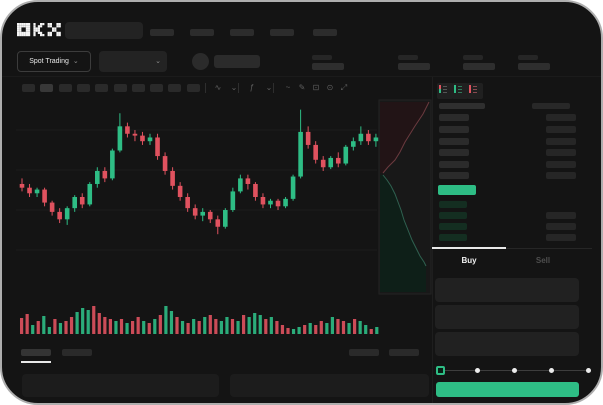 The image size is (603, 405). Describe the element at coordinates (252, 87) in the screenshot. I see `indicator-icon: ƒ` at that location.